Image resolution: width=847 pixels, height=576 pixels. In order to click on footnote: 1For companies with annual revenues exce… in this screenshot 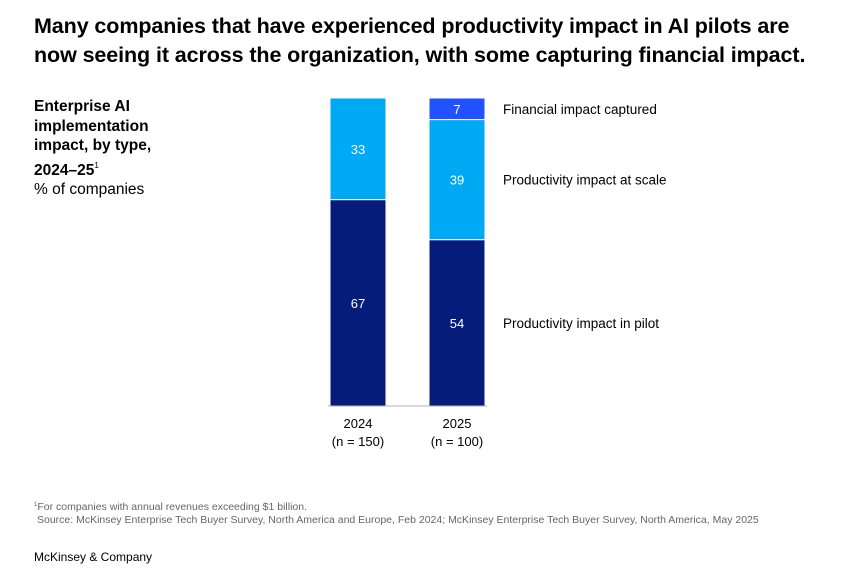, I will do `click(434, 513)`.